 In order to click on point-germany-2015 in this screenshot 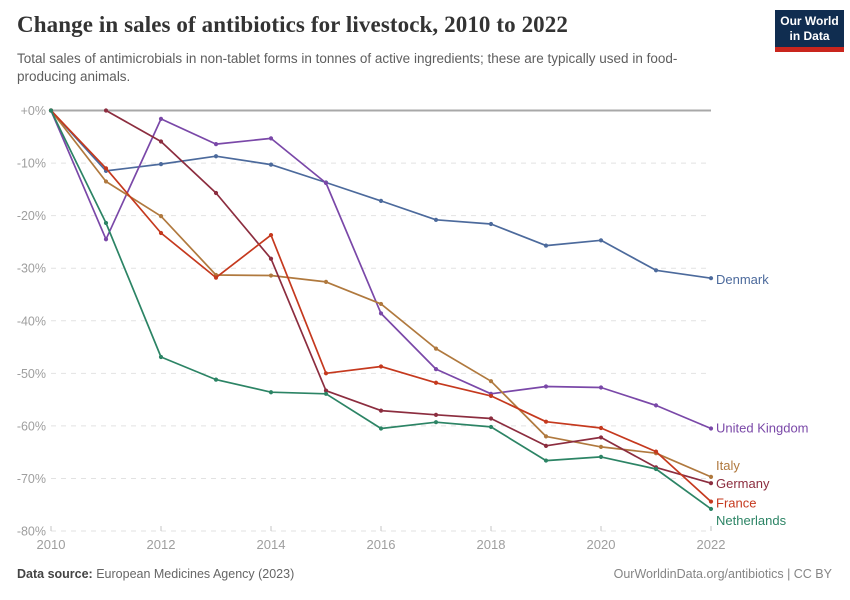, I will do `click(326, 390)`.